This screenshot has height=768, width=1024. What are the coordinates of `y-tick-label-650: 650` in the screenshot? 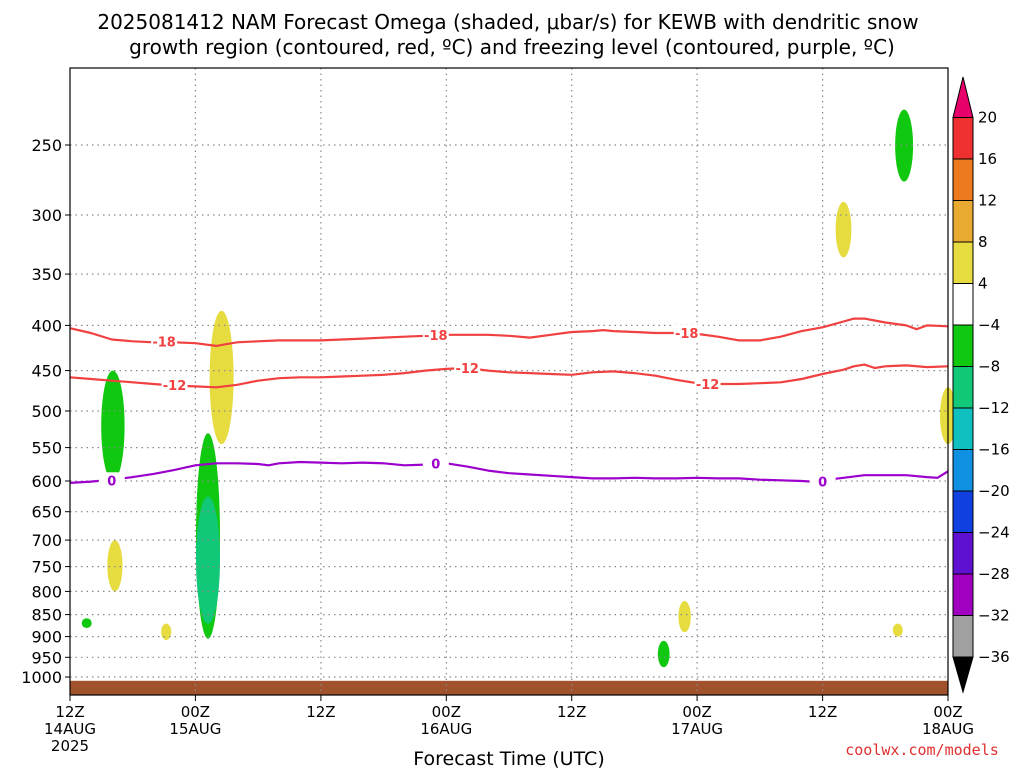 It's located at (46, 512).